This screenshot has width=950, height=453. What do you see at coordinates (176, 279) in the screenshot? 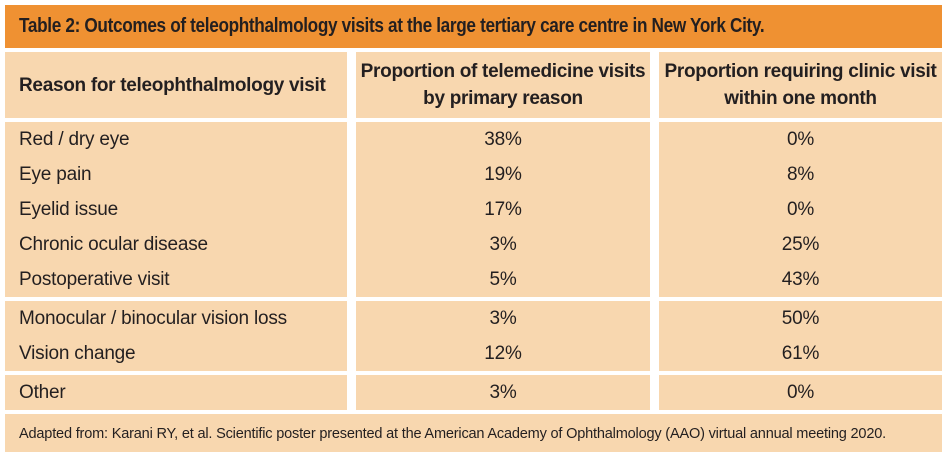
I see `reason-cell: Postoperative visit` at bounding box center [176, 279].